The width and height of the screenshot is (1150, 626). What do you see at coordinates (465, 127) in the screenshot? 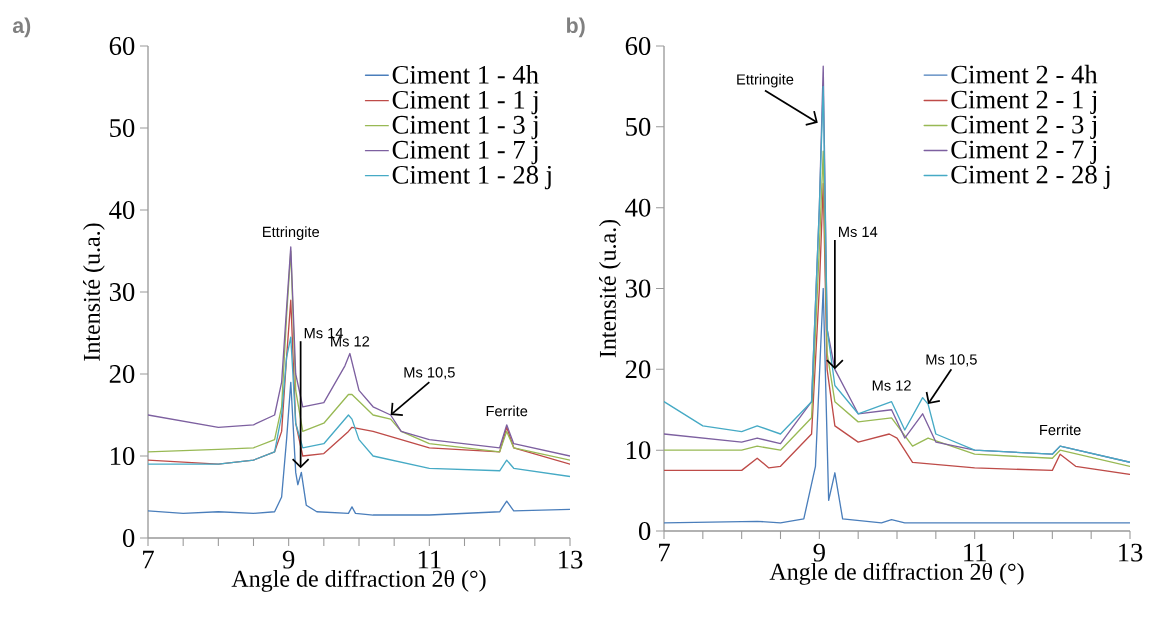
I see `legend-label: Ciment 1 - 3 j` at bounding box center [465, 127].